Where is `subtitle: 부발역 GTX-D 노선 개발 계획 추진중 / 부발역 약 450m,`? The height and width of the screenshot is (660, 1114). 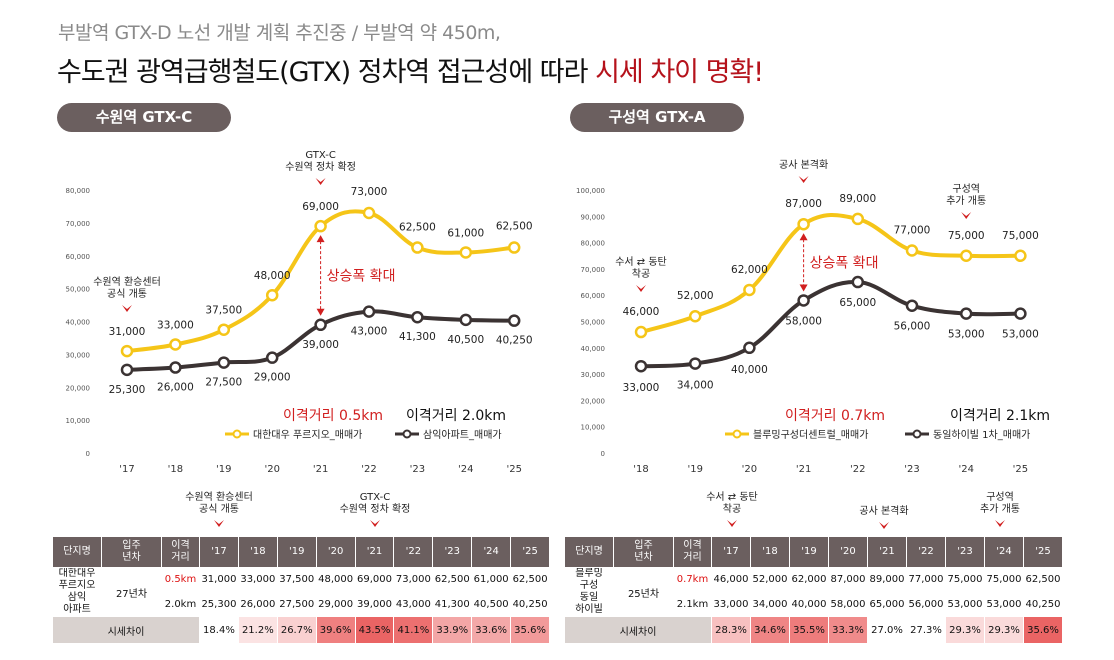
subtitle: 부발역 GTX-D 노선 개발 계획 추진중 / 부발역 약 450m, is located at coordinates (279, 33).